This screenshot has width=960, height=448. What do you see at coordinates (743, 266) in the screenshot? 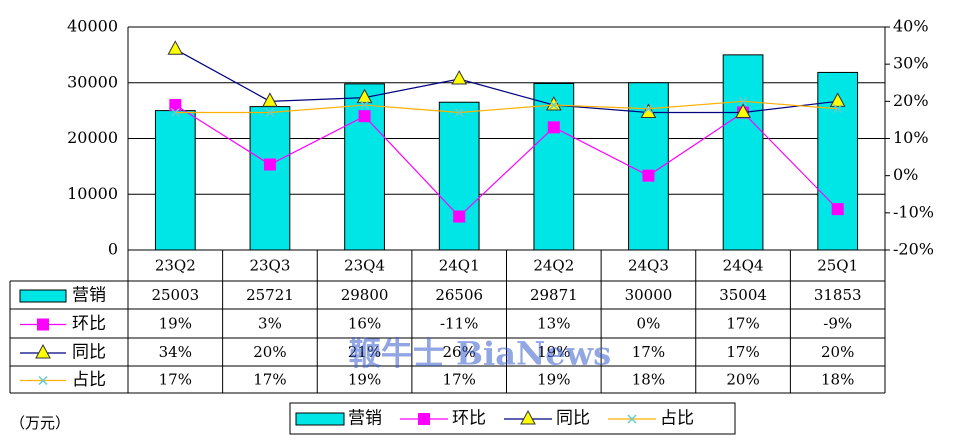
I see `x-tick-label: 24Q4` at bounding box center [743, 266].